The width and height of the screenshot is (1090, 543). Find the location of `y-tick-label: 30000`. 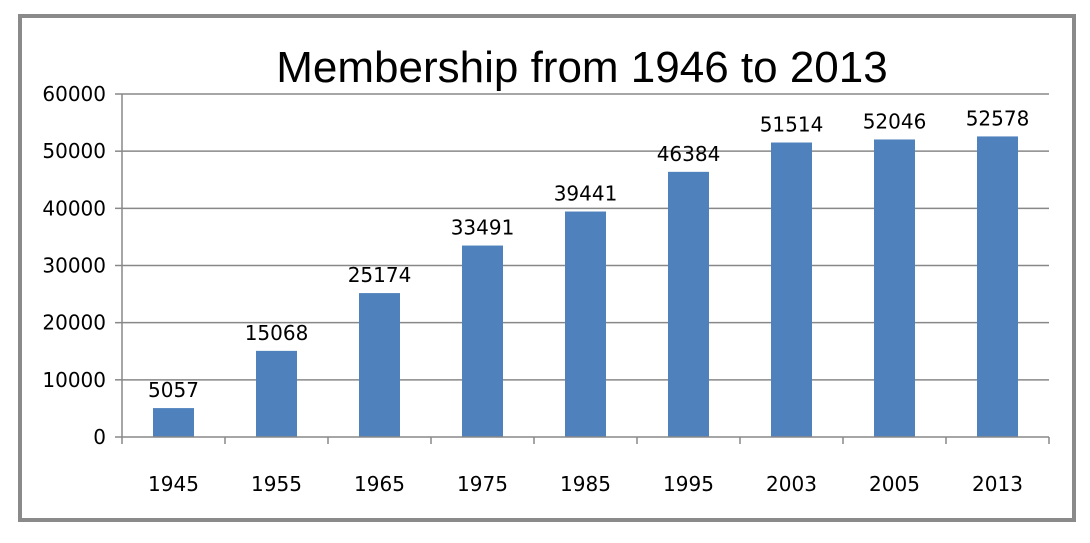

y-tick-label: 30000 is located at coordinates (74, 266).